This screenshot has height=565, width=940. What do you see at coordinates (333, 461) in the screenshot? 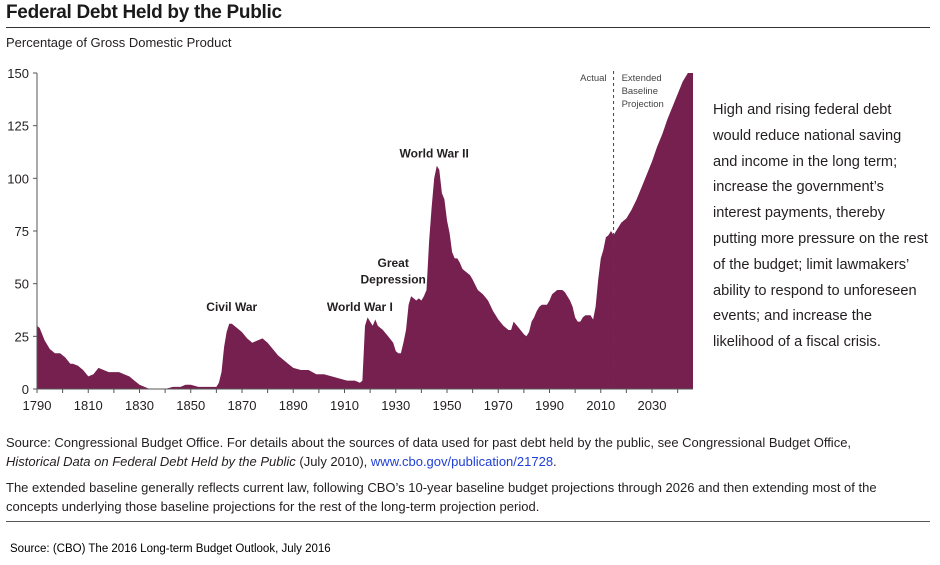
I see `source-date: (July 2010),` at bounding box center [333, 461].